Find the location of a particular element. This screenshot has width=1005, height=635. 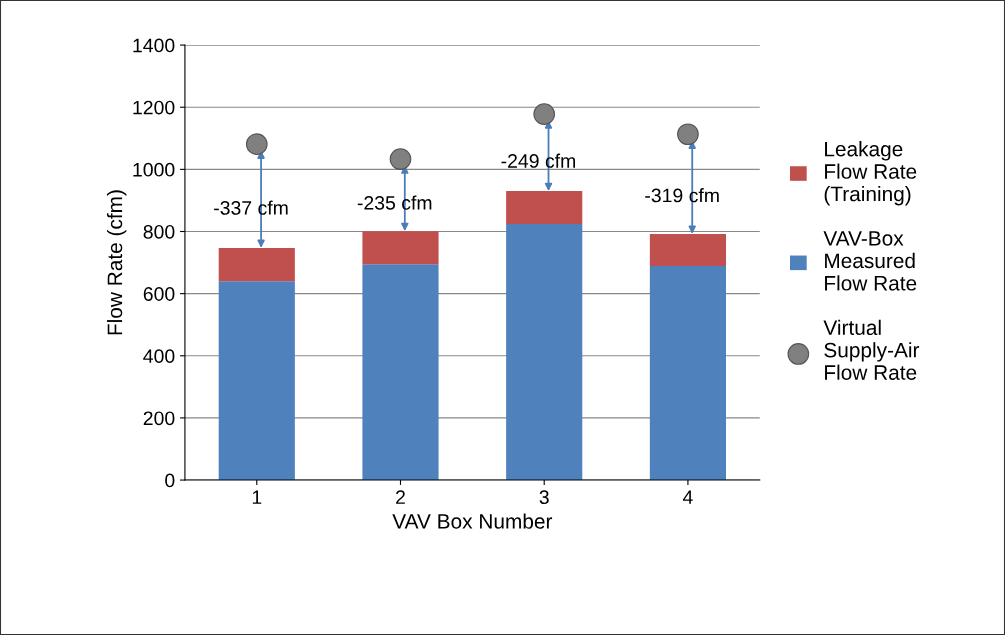

y-tick-label: 800 is located at coordinates (159, 231).